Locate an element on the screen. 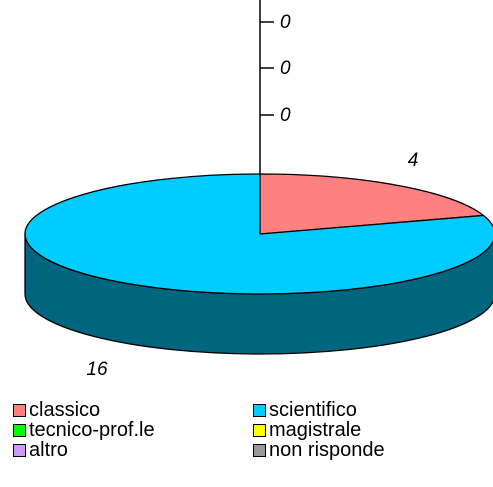 This screenshot has width=493, height=487. pie-slice-classico is located at coordinates (372, 204).